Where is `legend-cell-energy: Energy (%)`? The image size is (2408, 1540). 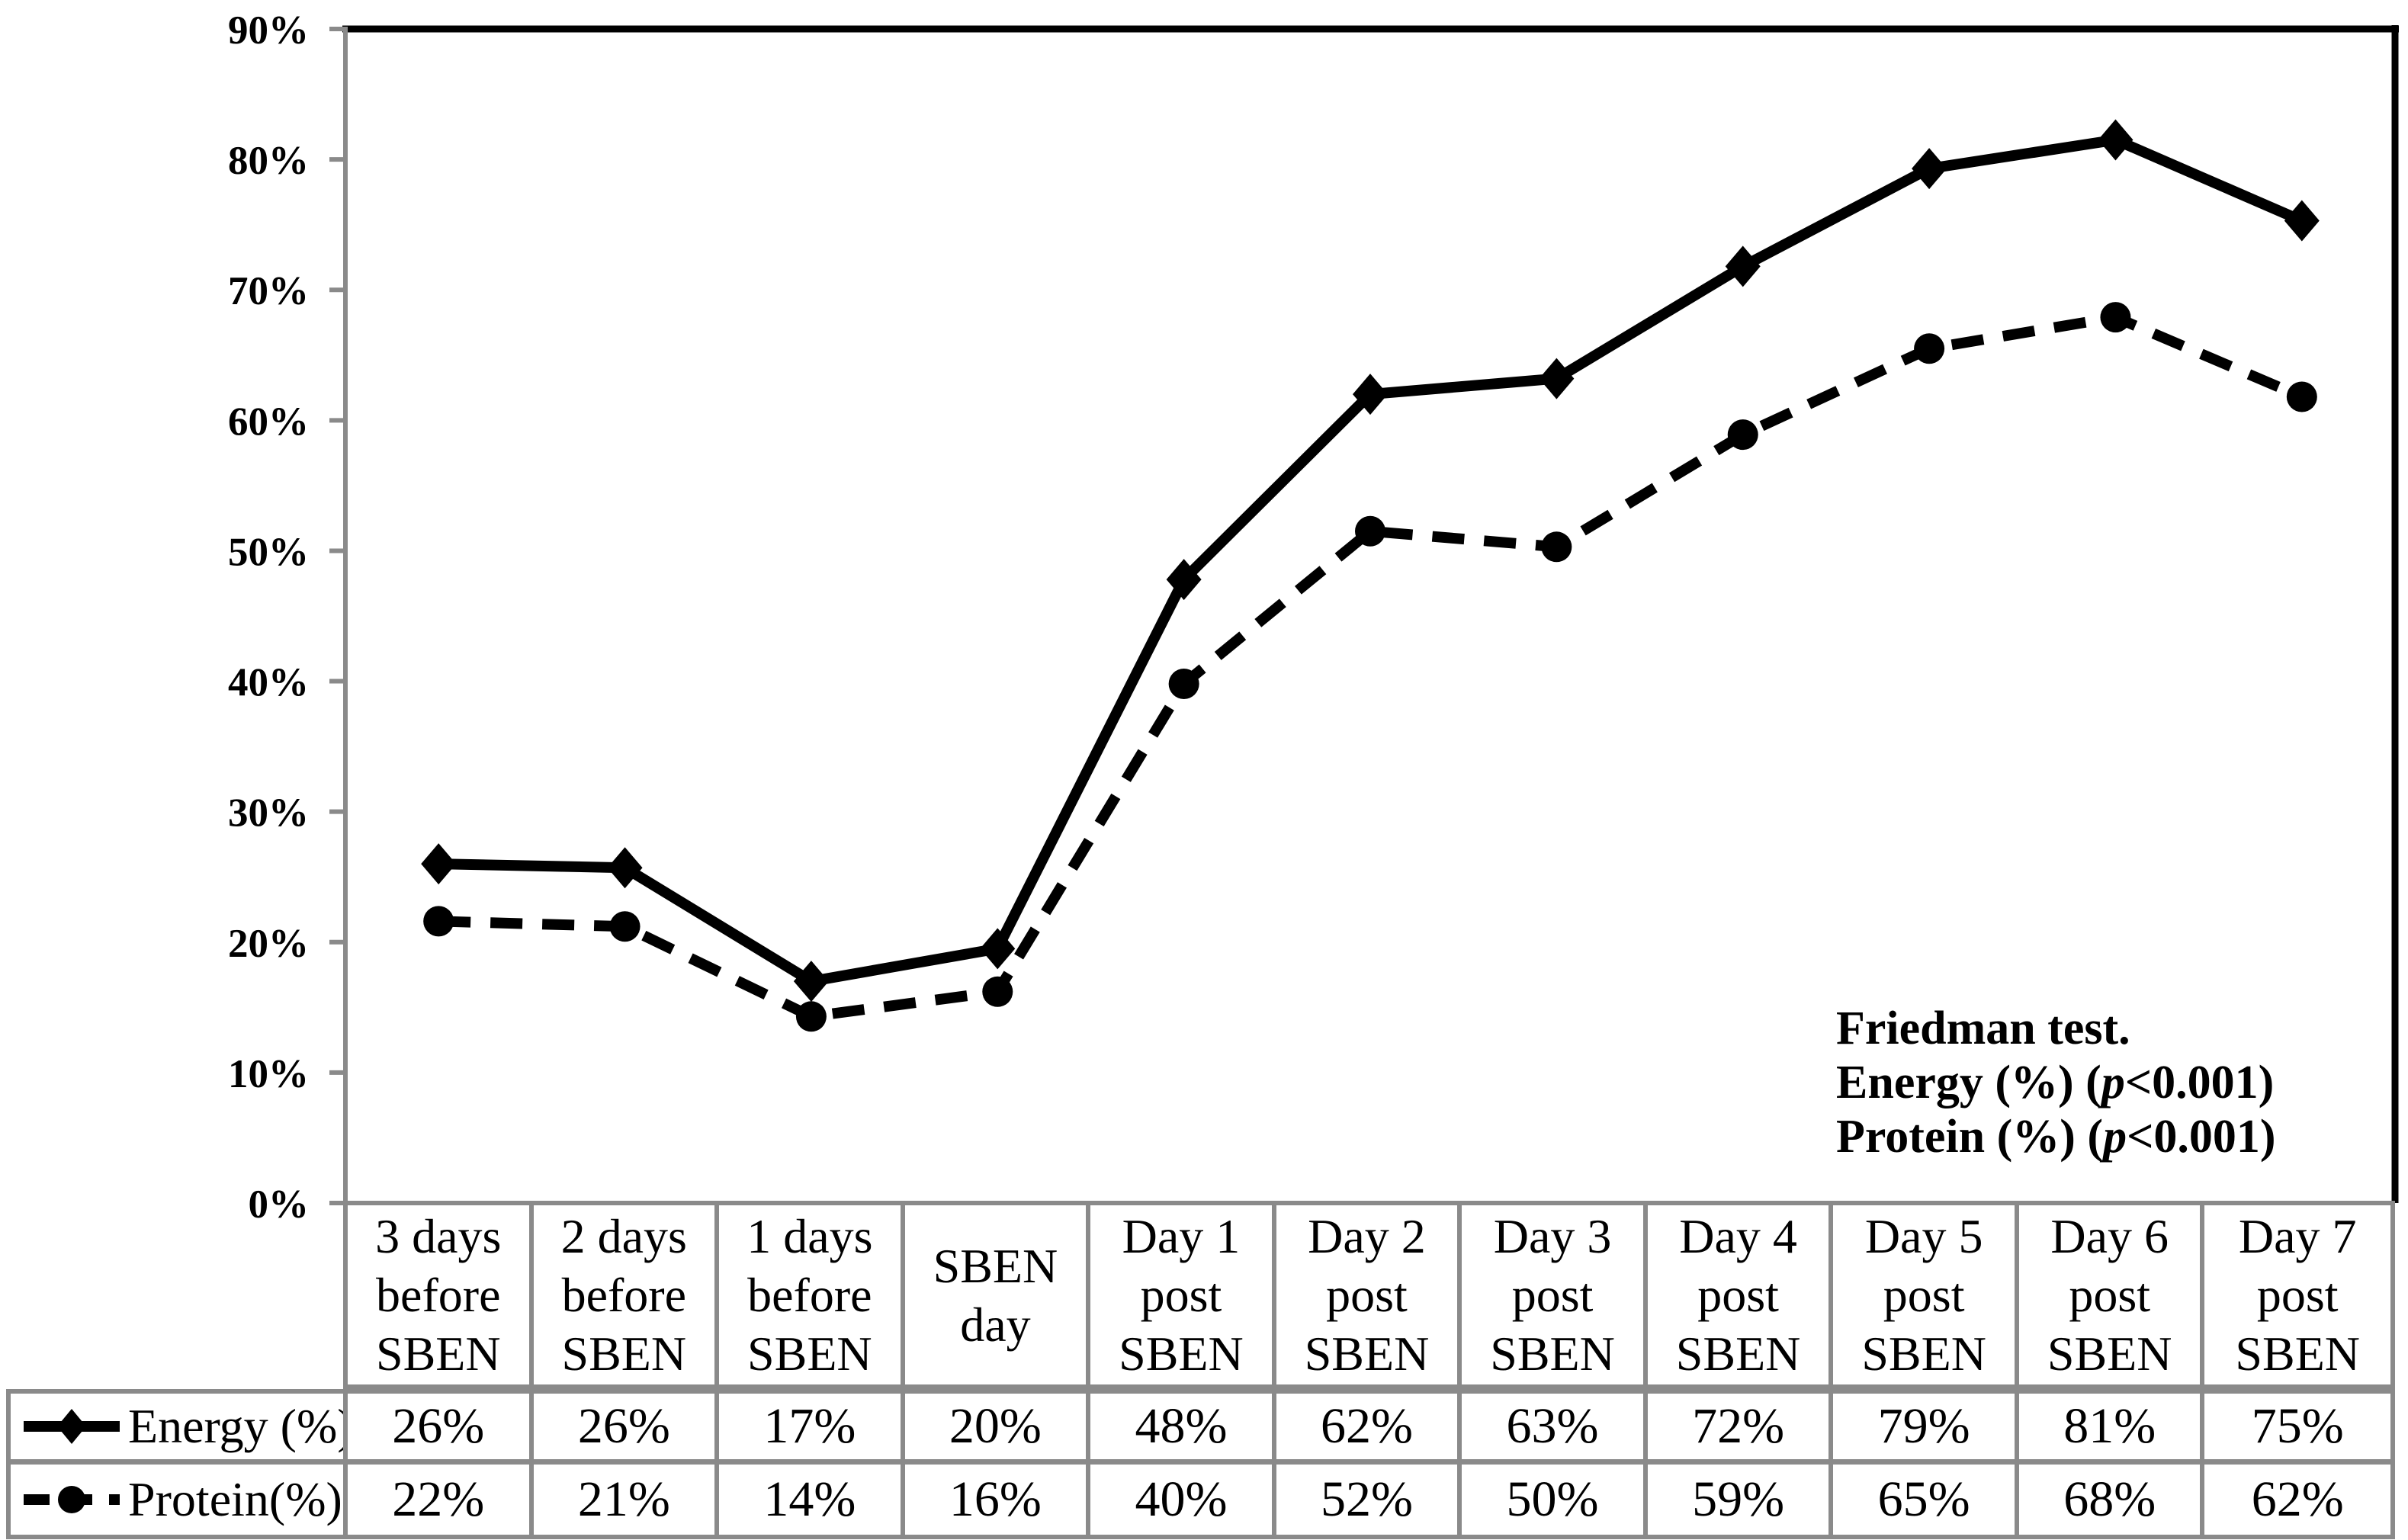 legend-cell-energy: Energy (%) is located at coordinates (179, 1427).